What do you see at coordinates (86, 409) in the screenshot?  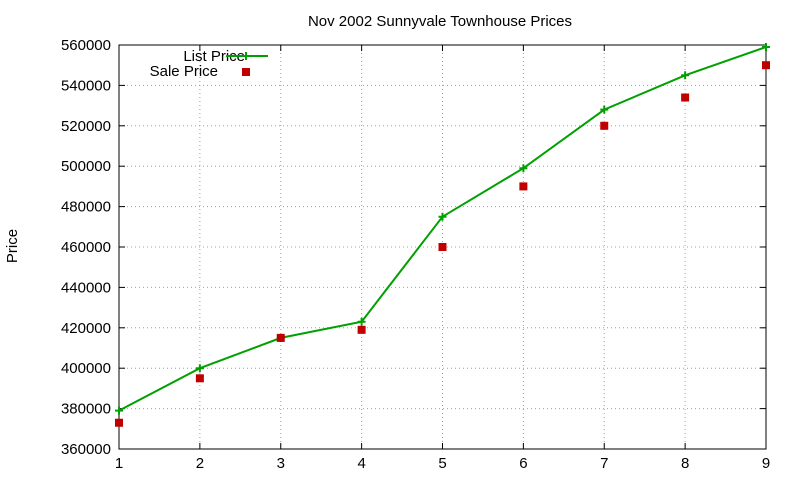 I see `y-tick-label: 380000` at bounding box center [86, 409].